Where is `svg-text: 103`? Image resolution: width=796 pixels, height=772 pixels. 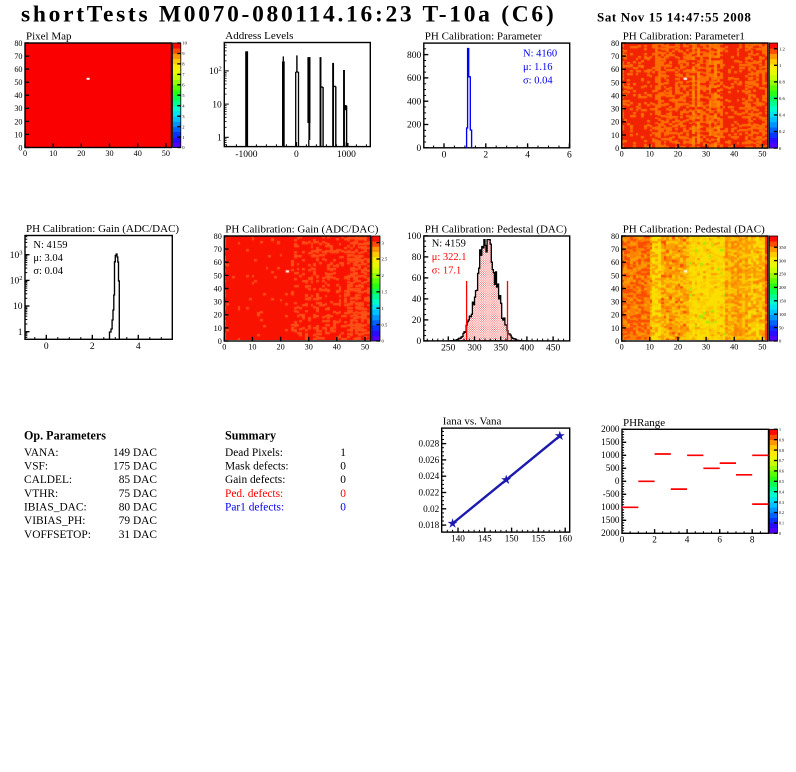 svg-text: 103 is located at coordinates (16, 255).